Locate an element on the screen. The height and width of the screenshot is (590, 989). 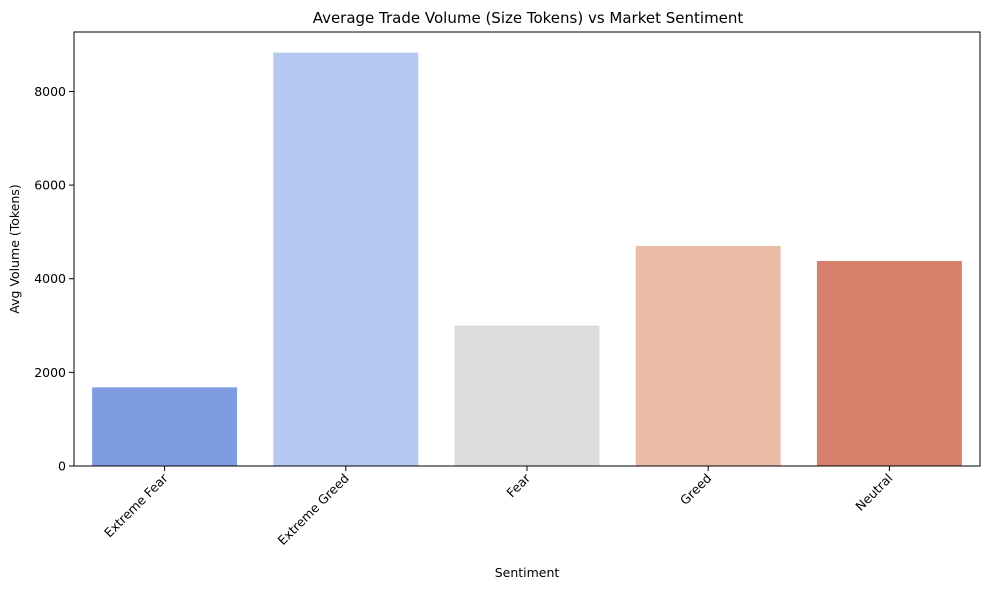
bar-extreme-fear is located at coordinates (165, 426).